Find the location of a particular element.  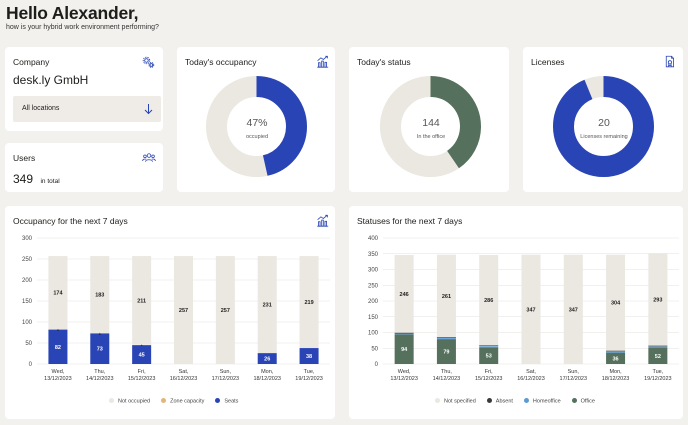

x-tick-label: Sun, is located at coordinates (226, 372).